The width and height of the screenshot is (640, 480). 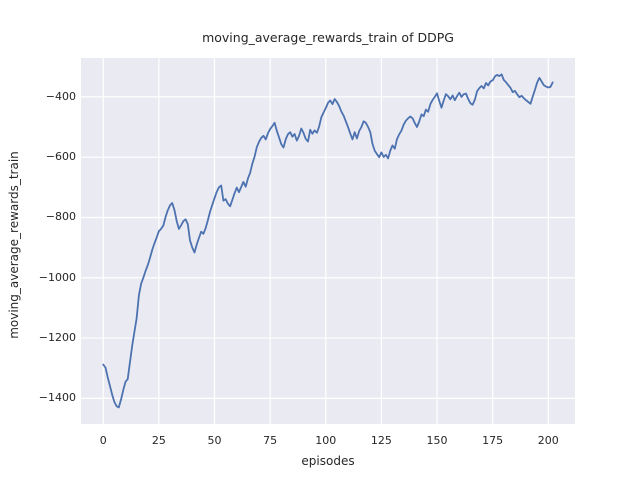 I want to click on x-tick-label: 125, so click(x=381, y=440).